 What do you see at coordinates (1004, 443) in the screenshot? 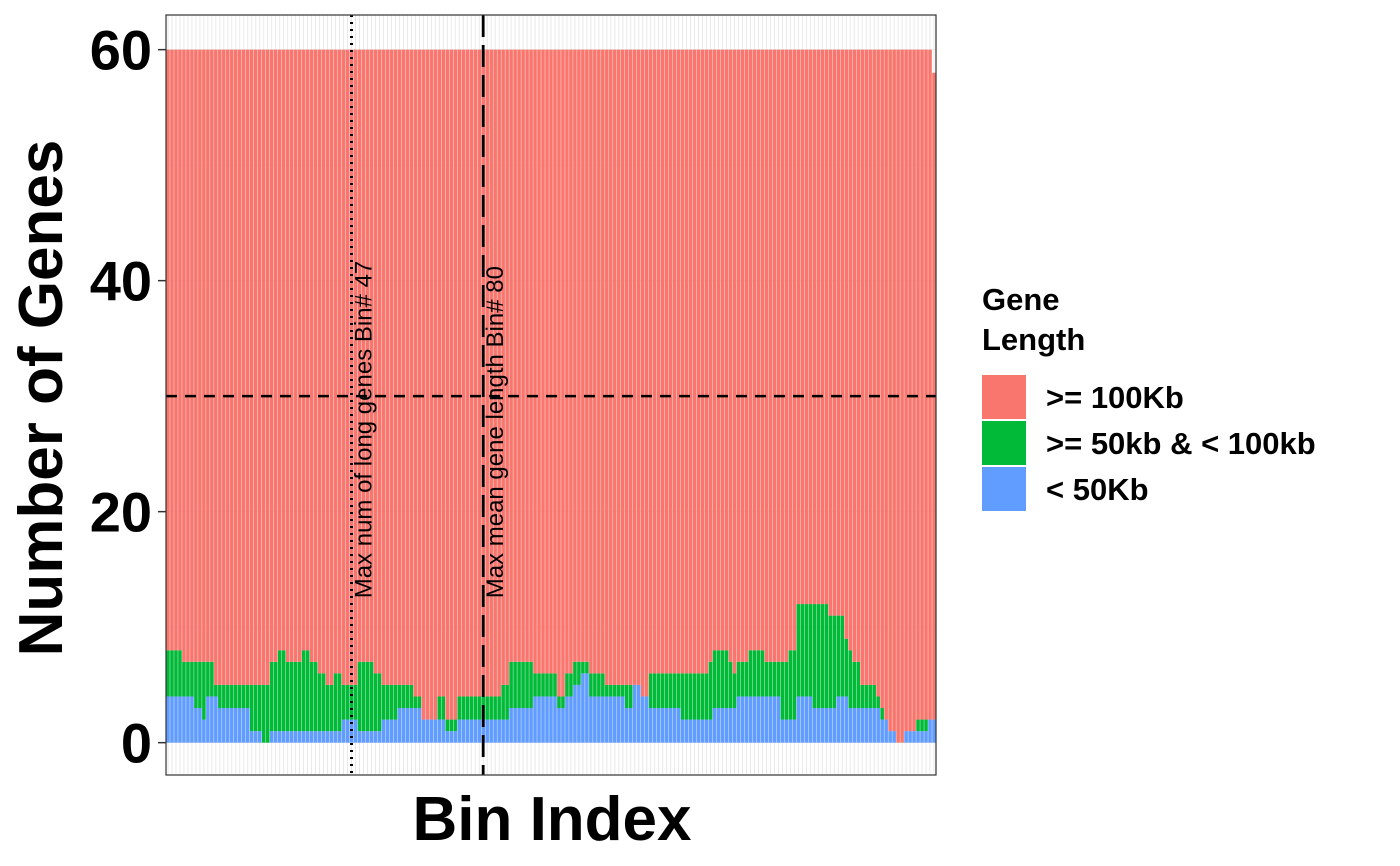
I see `legend-key` at bounding box center [1004, 443].